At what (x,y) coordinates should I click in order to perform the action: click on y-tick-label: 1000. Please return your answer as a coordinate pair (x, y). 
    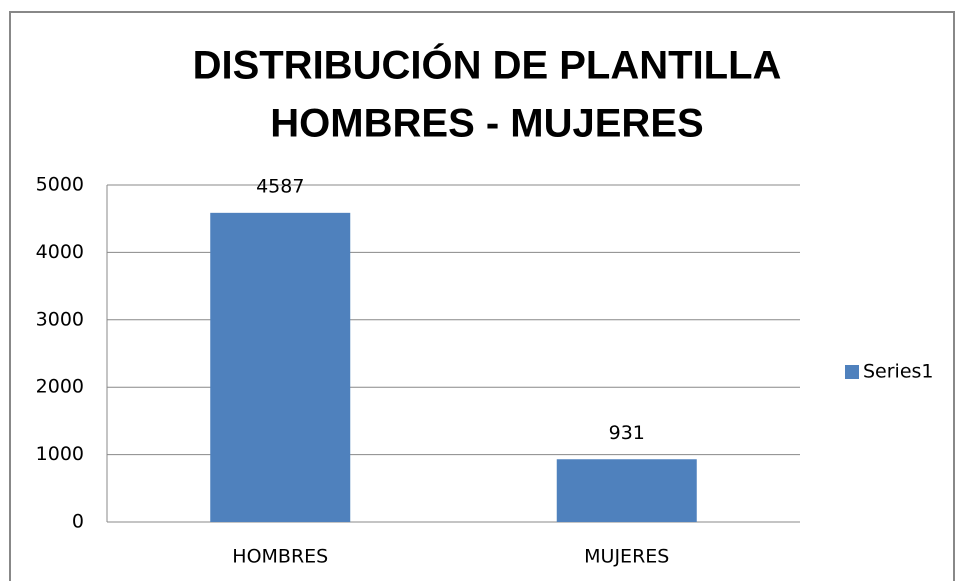
    Looking at the image, I should click on (60, 454).